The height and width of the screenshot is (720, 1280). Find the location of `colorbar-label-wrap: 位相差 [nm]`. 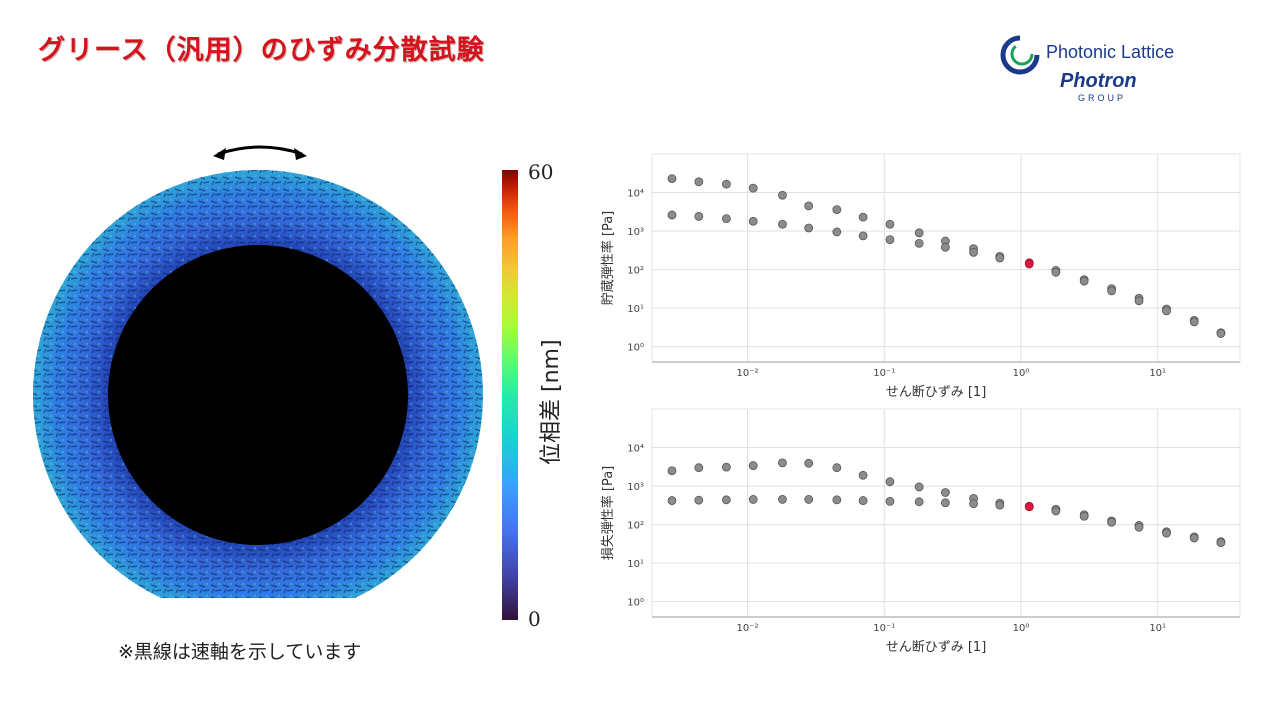

colorbar-label-wrap: 位相差 [nm] is located at coordinates (548, 462).